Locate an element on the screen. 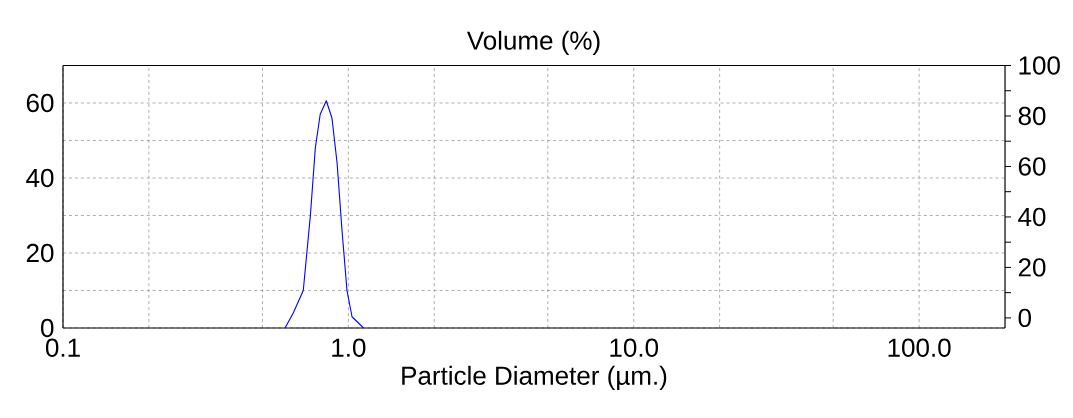 This screenshot has height=418, width=1073. y-tick-label: 60 is located at coordinates (40, 103).